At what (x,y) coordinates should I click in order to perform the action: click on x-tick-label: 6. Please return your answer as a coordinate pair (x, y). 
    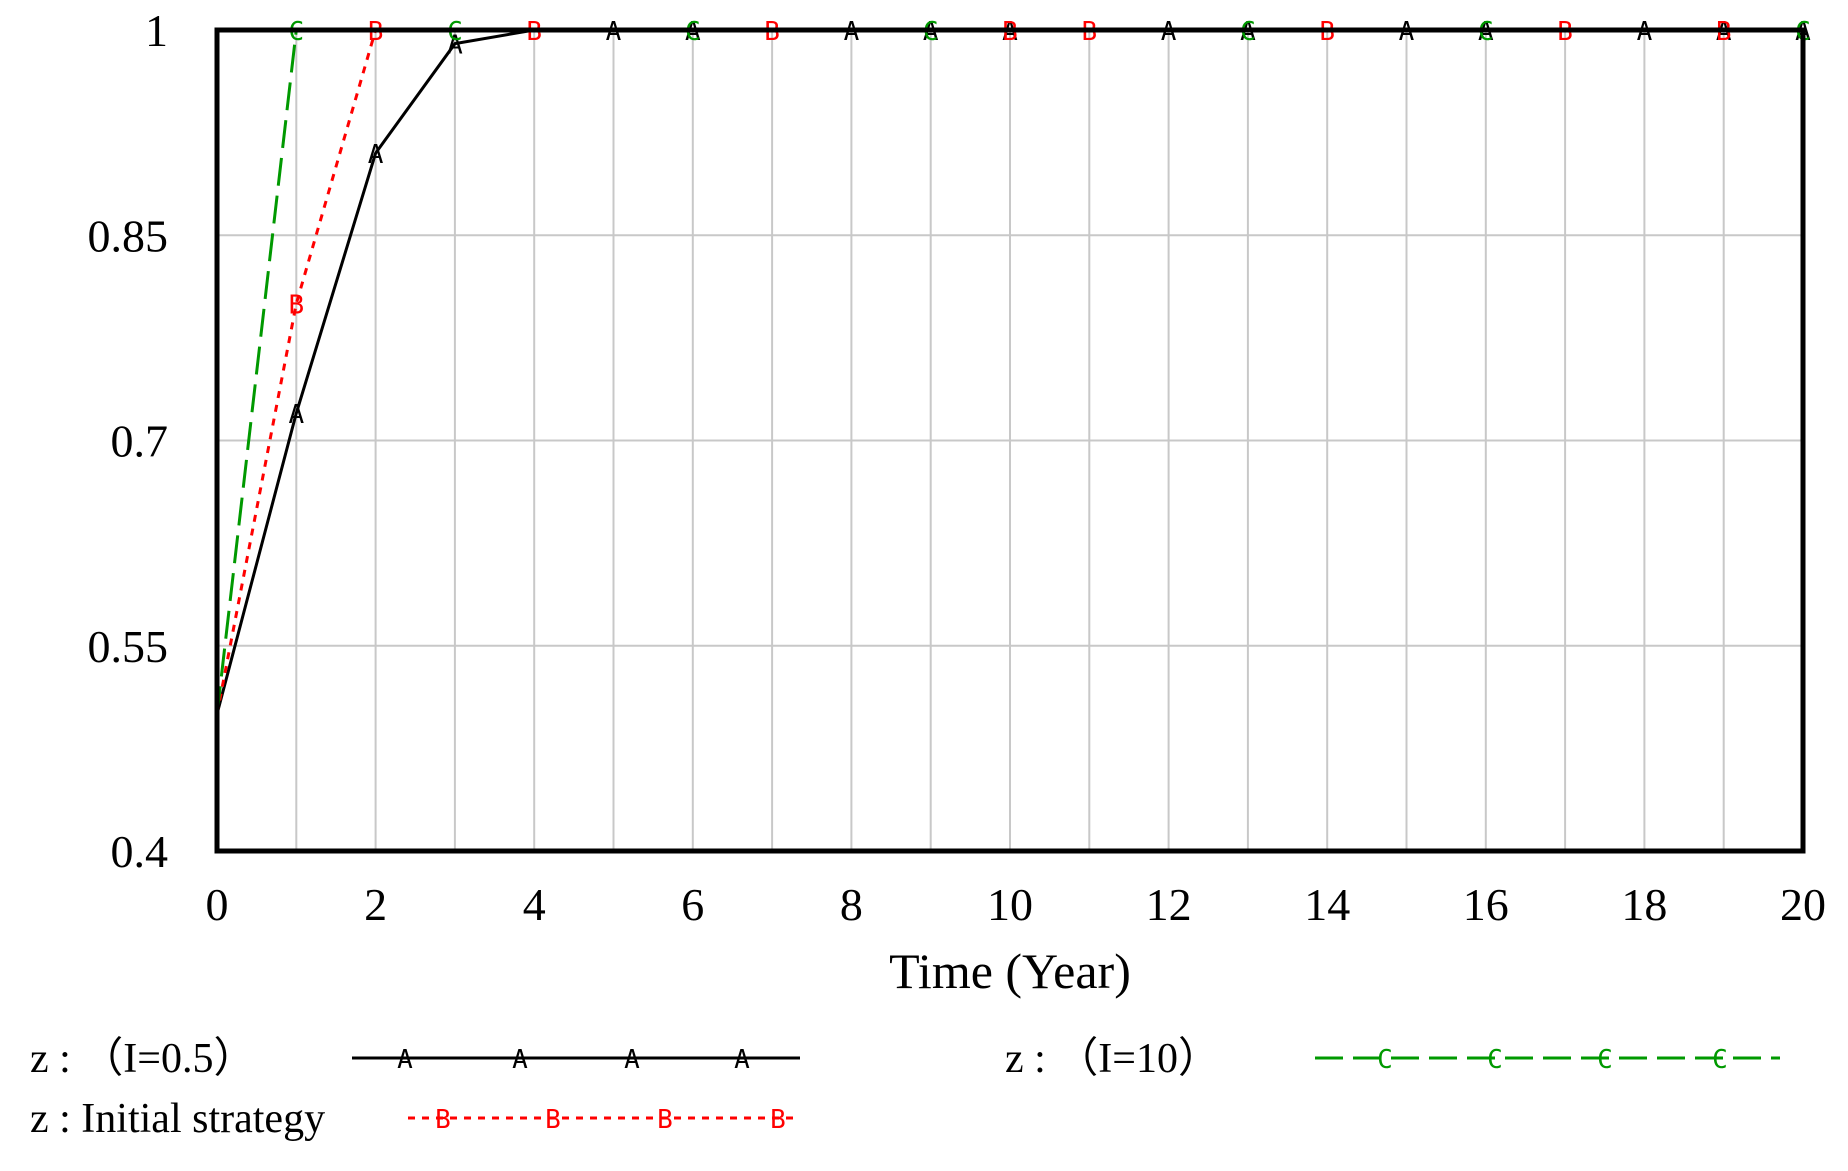
    Looking at the image, I should click on (692, 904).